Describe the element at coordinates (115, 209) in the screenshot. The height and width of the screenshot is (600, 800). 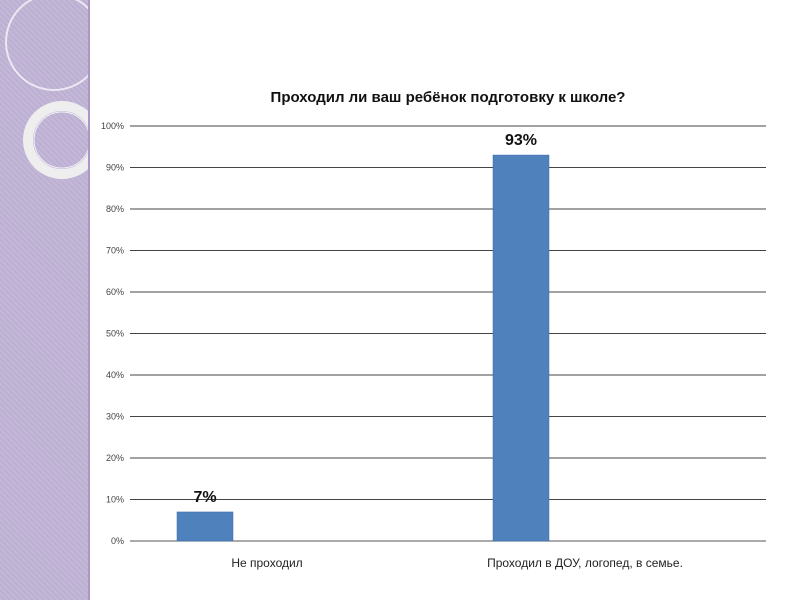
I see `y-tick-label: 80%` at that location.